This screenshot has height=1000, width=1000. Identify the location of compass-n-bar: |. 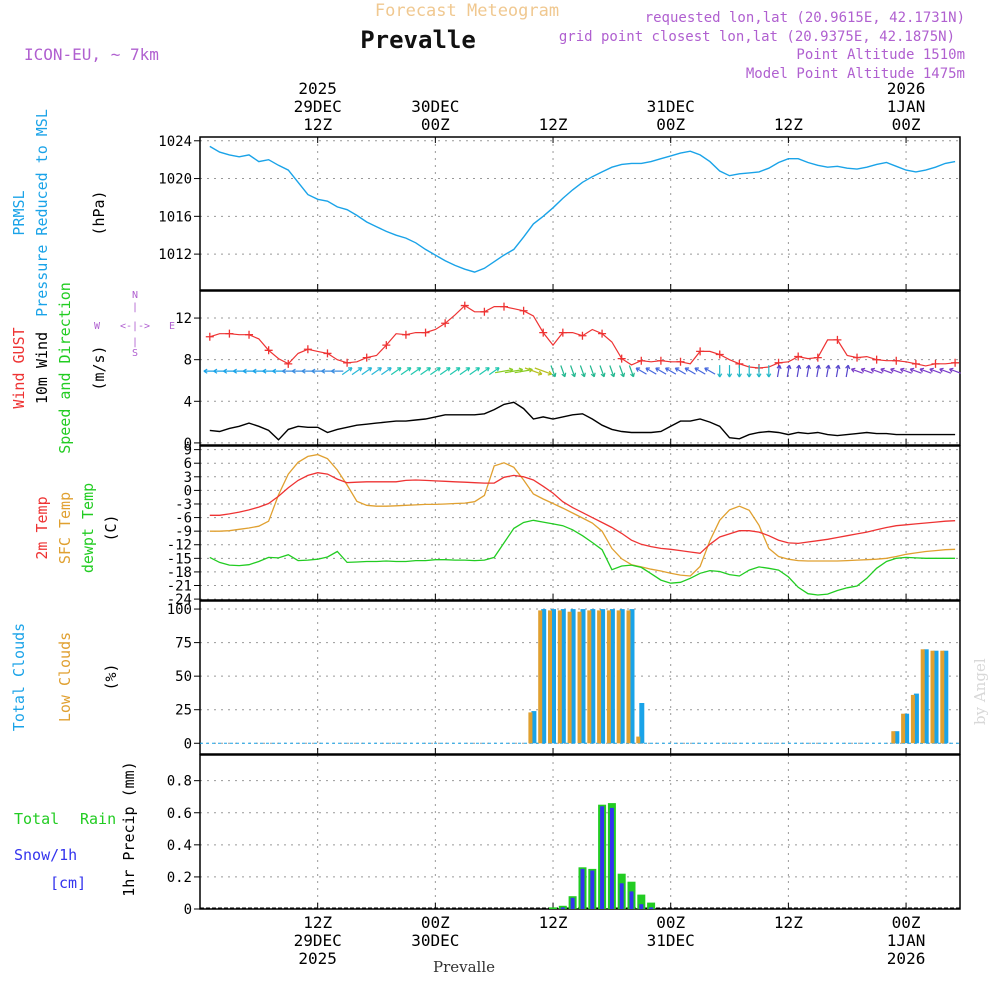
(135, 307).